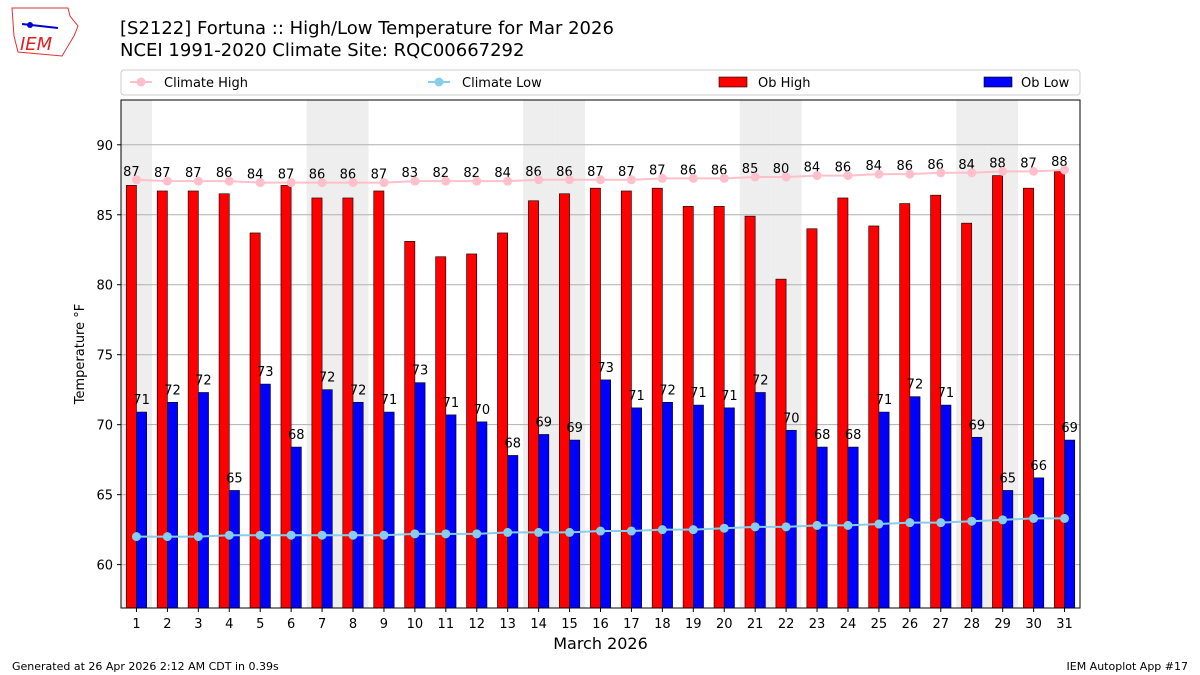  I want to click on x-tick-label: 23, so click(817, 624).